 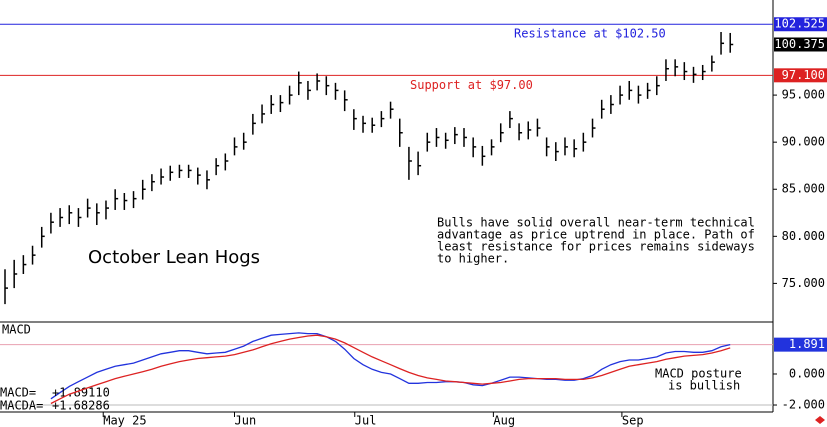 I want to click on y-tick-label: 75.000, so click(x=803, y=283).